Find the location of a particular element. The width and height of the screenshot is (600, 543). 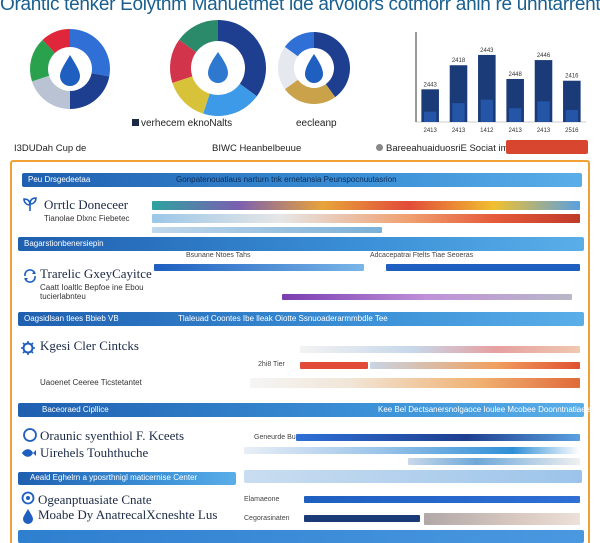

drop-icon is located at coordinates (28, 516).